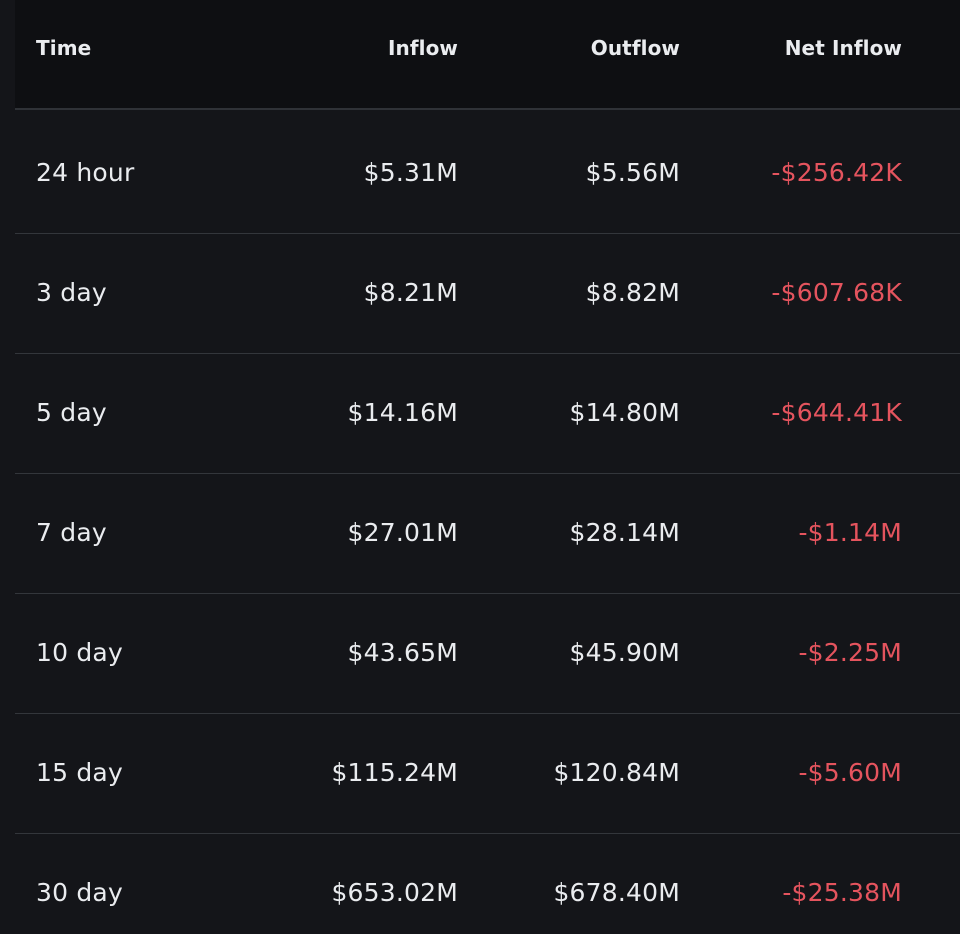 This screenshot has height=934, width=960. I want to click on cell-outflow: $45.90M, so click(624, 652).